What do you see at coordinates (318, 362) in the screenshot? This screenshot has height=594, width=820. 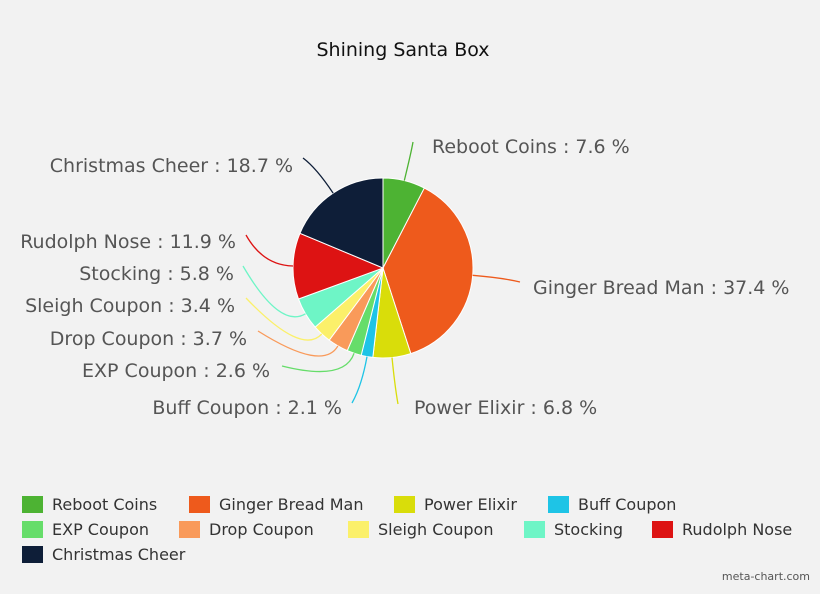 I see `leader-line-exp-coupon` at bounding box center [318, 362].